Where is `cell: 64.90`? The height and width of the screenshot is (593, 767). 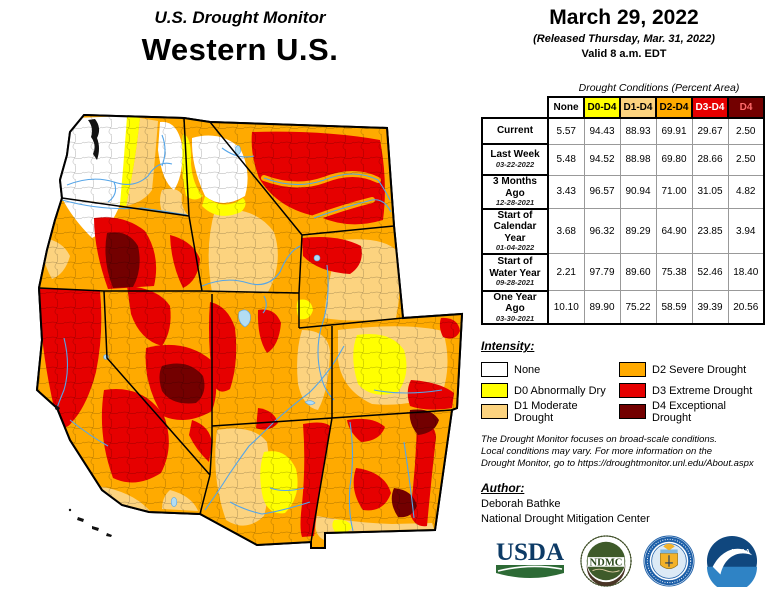
cell: 64.90 is located at coordinates (674, 231).